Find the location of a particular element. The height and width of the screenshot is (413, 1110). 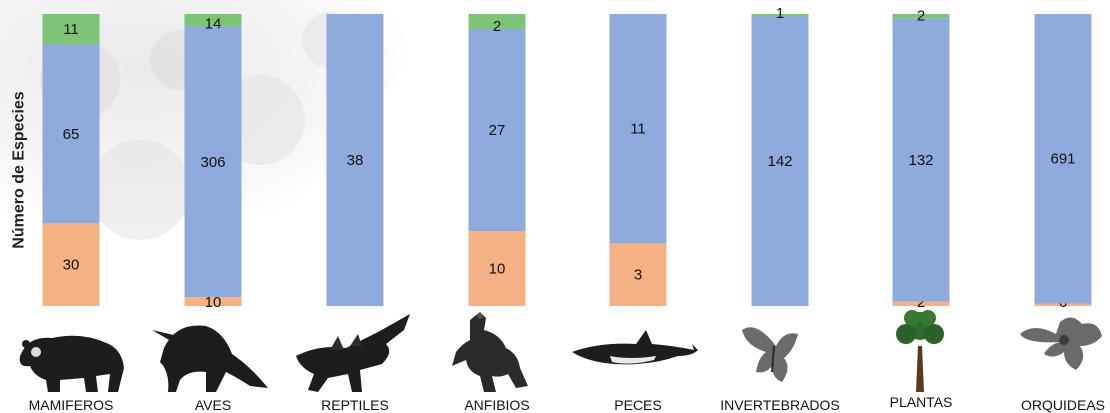

data-label-mamiferos-1: 65 is located at coordinates (71, 134).